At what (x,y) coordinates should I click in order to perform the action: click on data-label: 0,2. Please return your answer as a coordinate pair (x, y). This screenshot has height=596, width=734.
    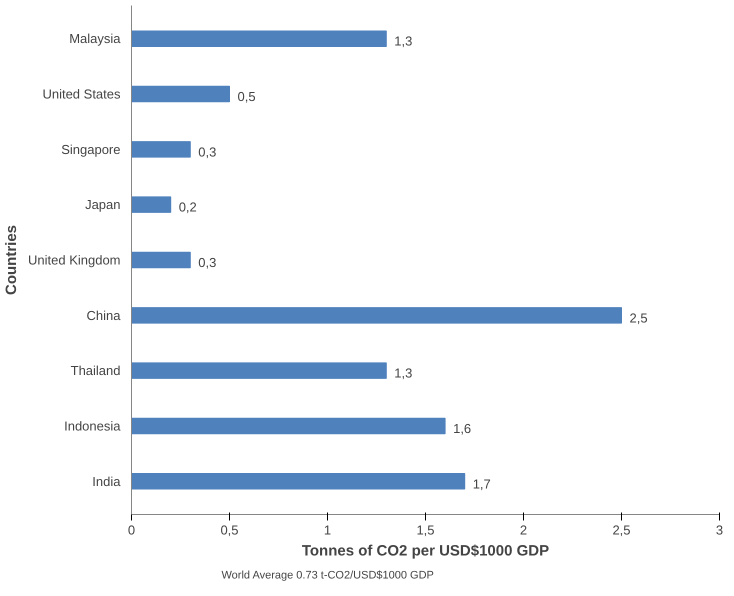
    Looking at the image, I should click on (187, 207).